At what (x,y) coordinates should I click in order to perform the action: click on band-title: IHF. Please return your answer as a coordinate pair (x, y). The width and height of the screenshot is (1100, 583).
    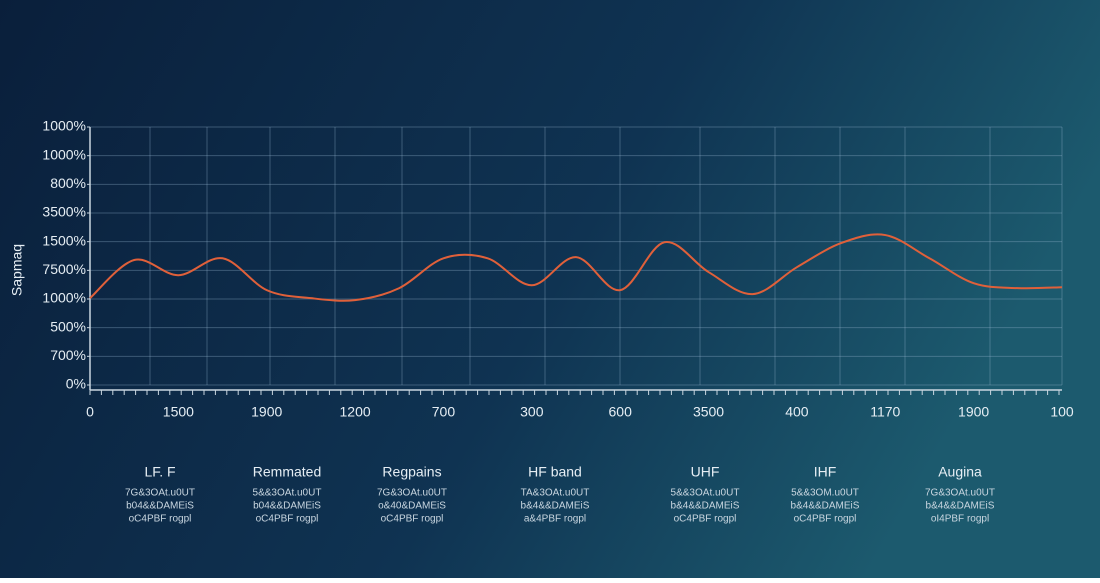
    Looking at the image, I should click on (825, 472).